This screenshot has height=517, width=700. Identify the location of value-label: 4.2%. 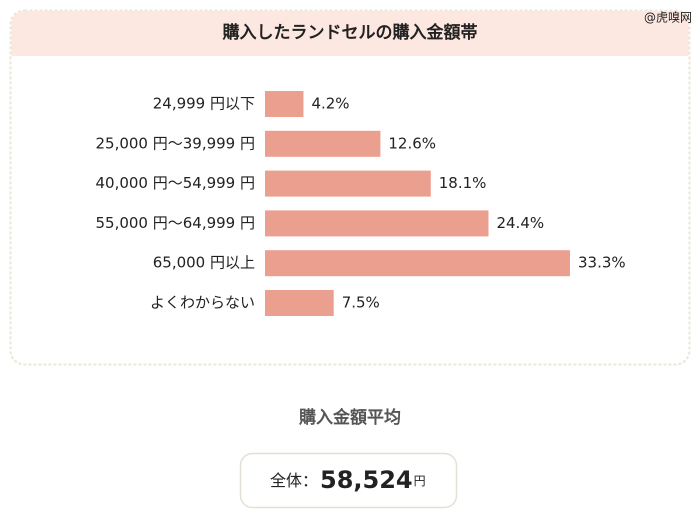
(330, 104).